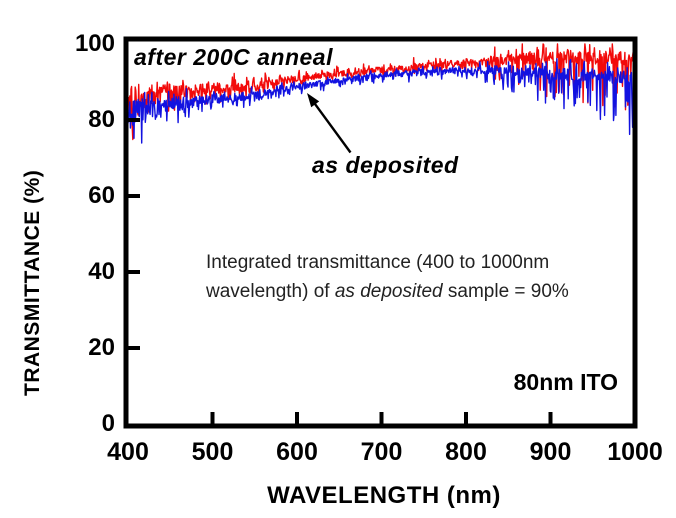 The height and width of the screenshot is (518, 676). Describe the element at coordinates (101, 119) in the screenshot. I see `y-tick-label-80: 80` at that location.